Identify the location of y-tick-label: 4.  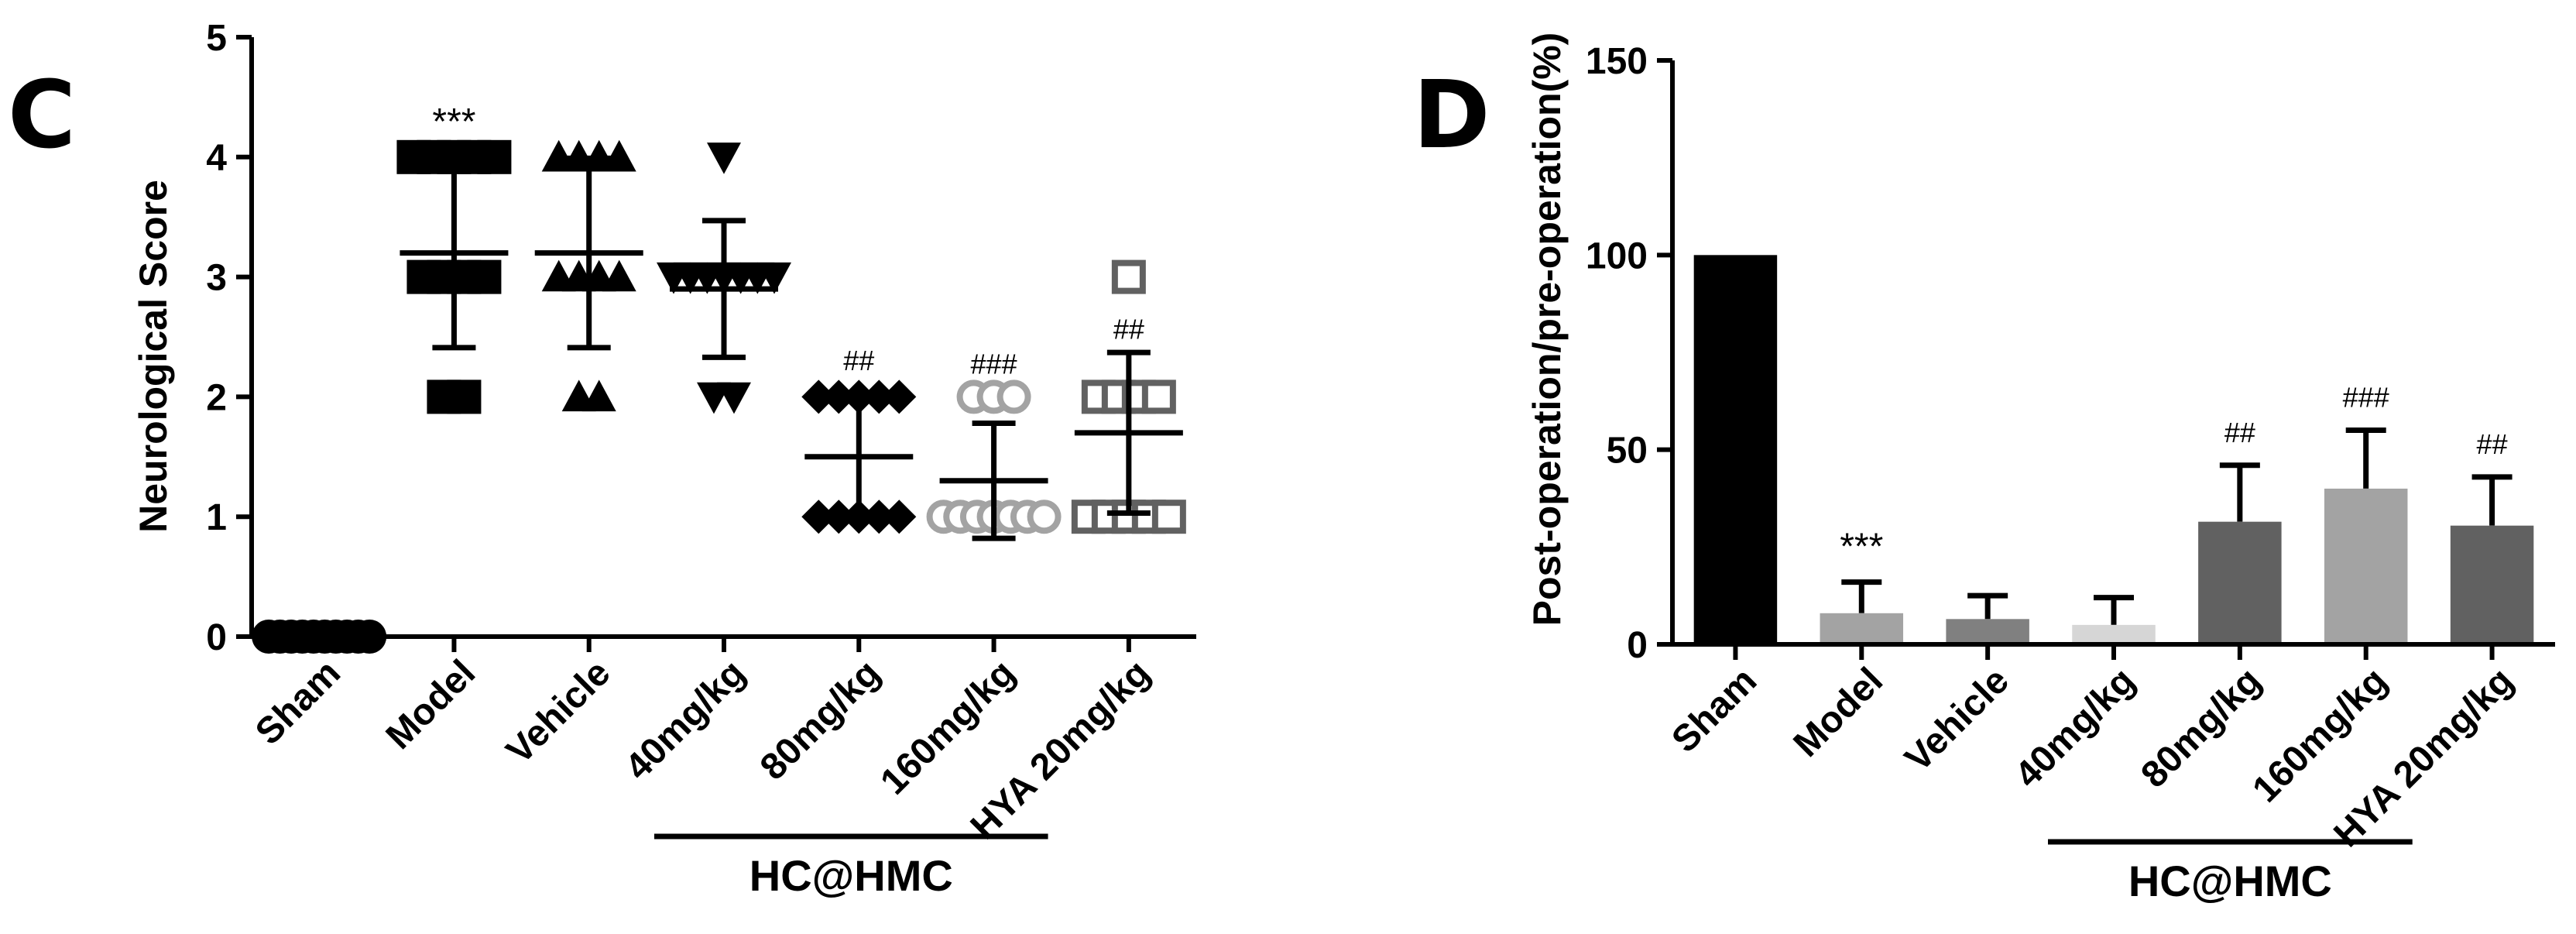
(216, 158).